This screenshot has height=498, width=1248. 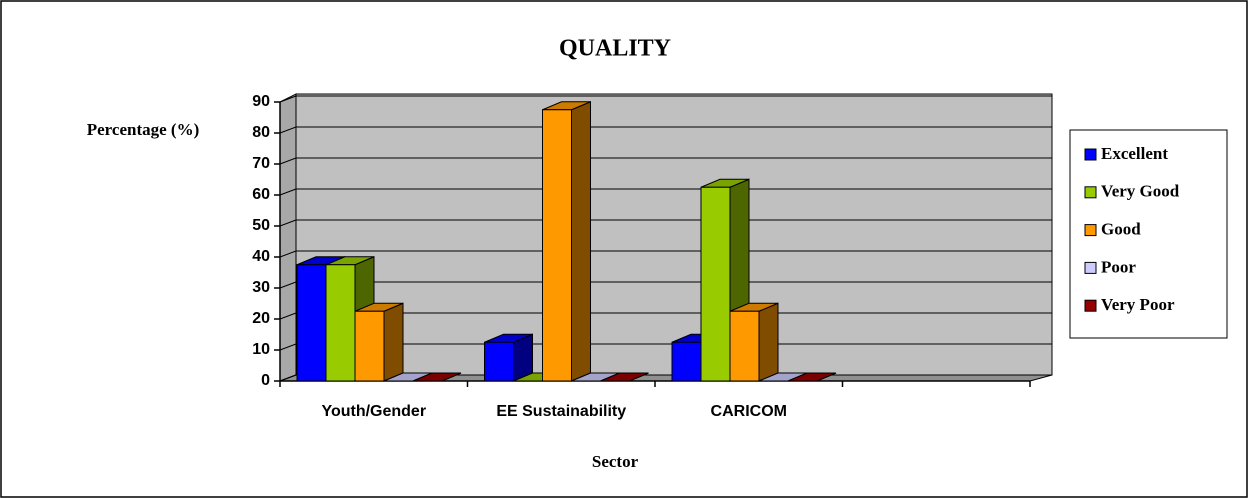 What do you see at coordinates (261, 225) in the screenshot?
I see `y-tick-label: 50` at bounding box center [261, 225].